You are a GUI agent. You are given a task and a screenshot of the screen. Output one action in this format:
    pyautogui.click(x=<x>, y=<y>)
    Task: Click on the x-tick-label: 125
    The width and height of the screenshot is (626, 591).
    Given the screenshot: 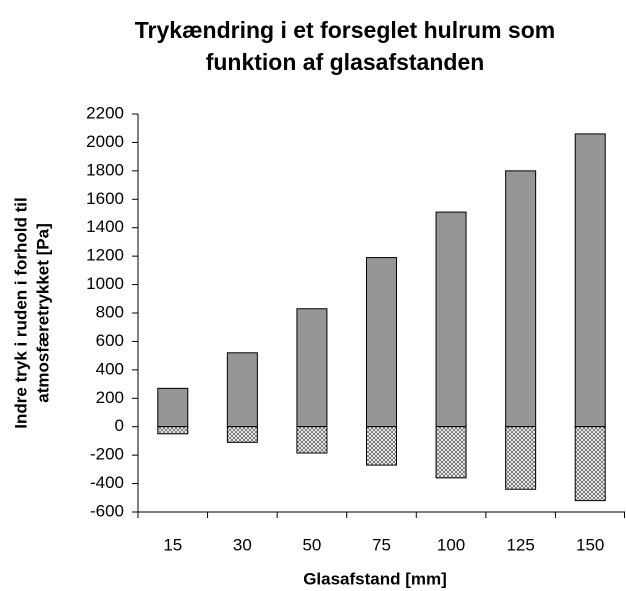 What is the action you would take?
    pyautogui.click(x=520, y=544)
    